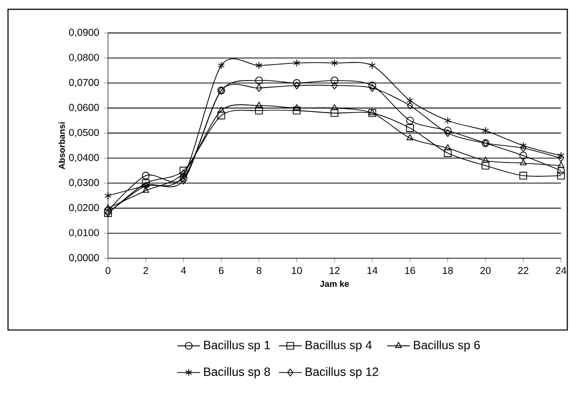 The height and width of the screenshot is (400, 572). What do you see at coordinates (372, 270) in the screenshot?
I see `x-tick-label: 14` at bounding box center [372, 270].